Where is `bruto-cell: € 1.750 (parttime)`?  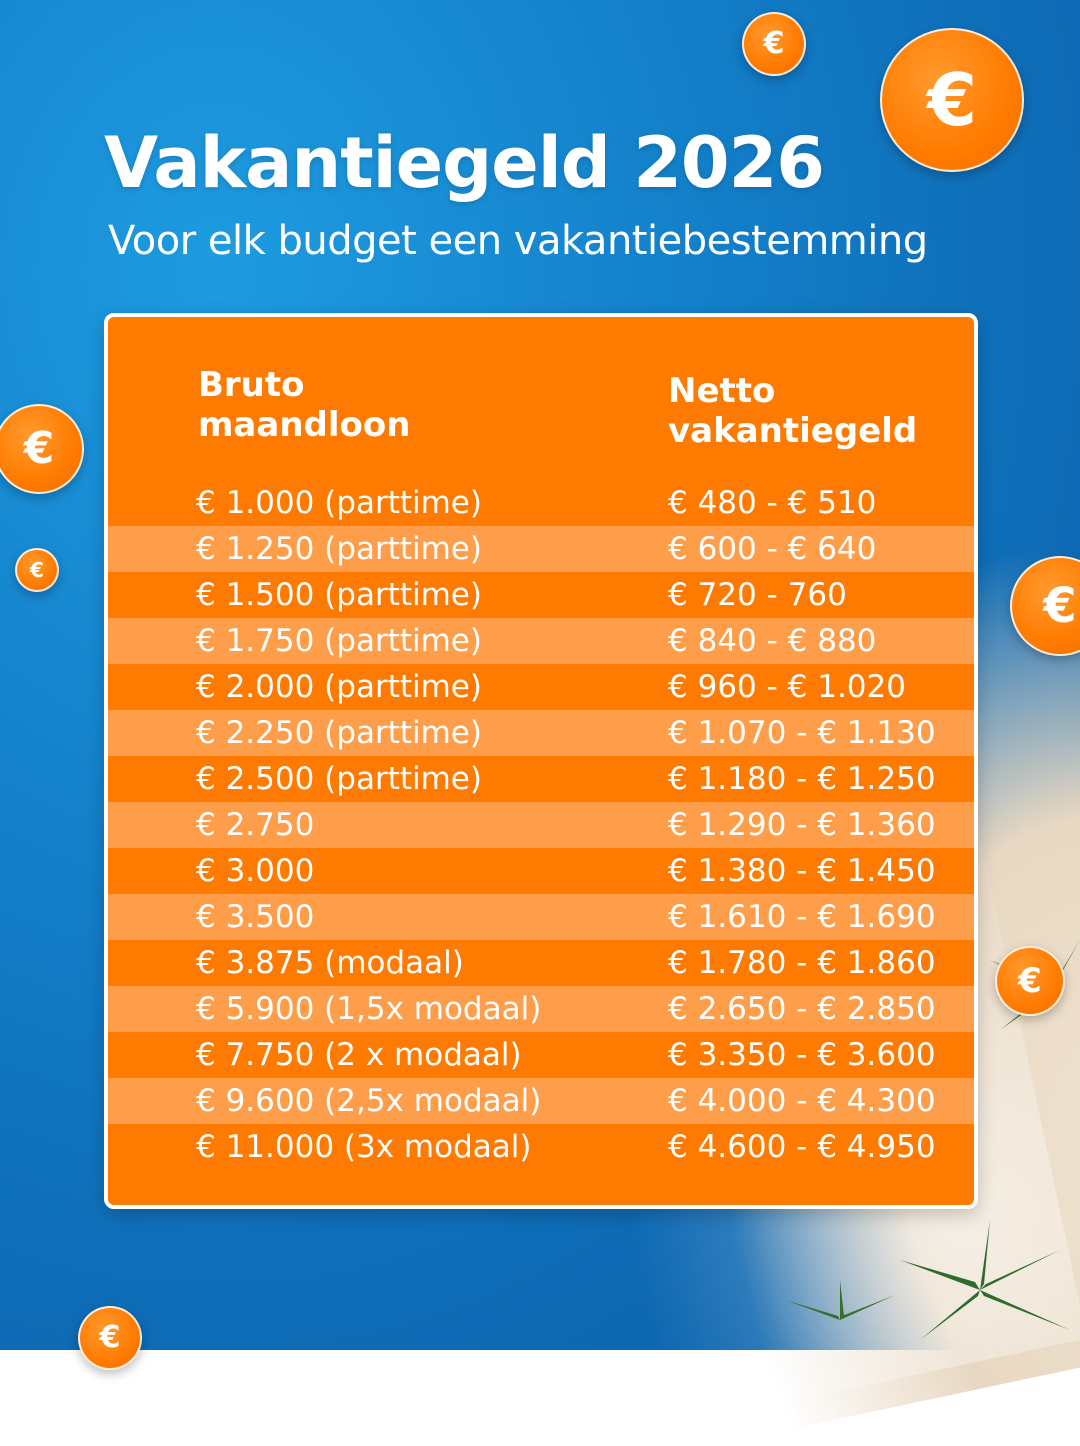
bruto-cell: € 1.750 (parttime) is located at coordinates (339, 641).